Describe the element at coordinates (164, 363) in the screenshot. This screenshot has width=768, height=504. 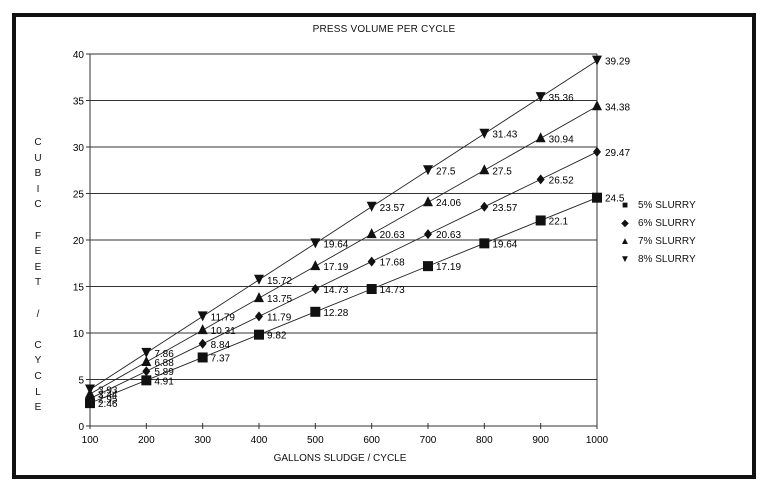
I see `data-label: 6.88` at that location.